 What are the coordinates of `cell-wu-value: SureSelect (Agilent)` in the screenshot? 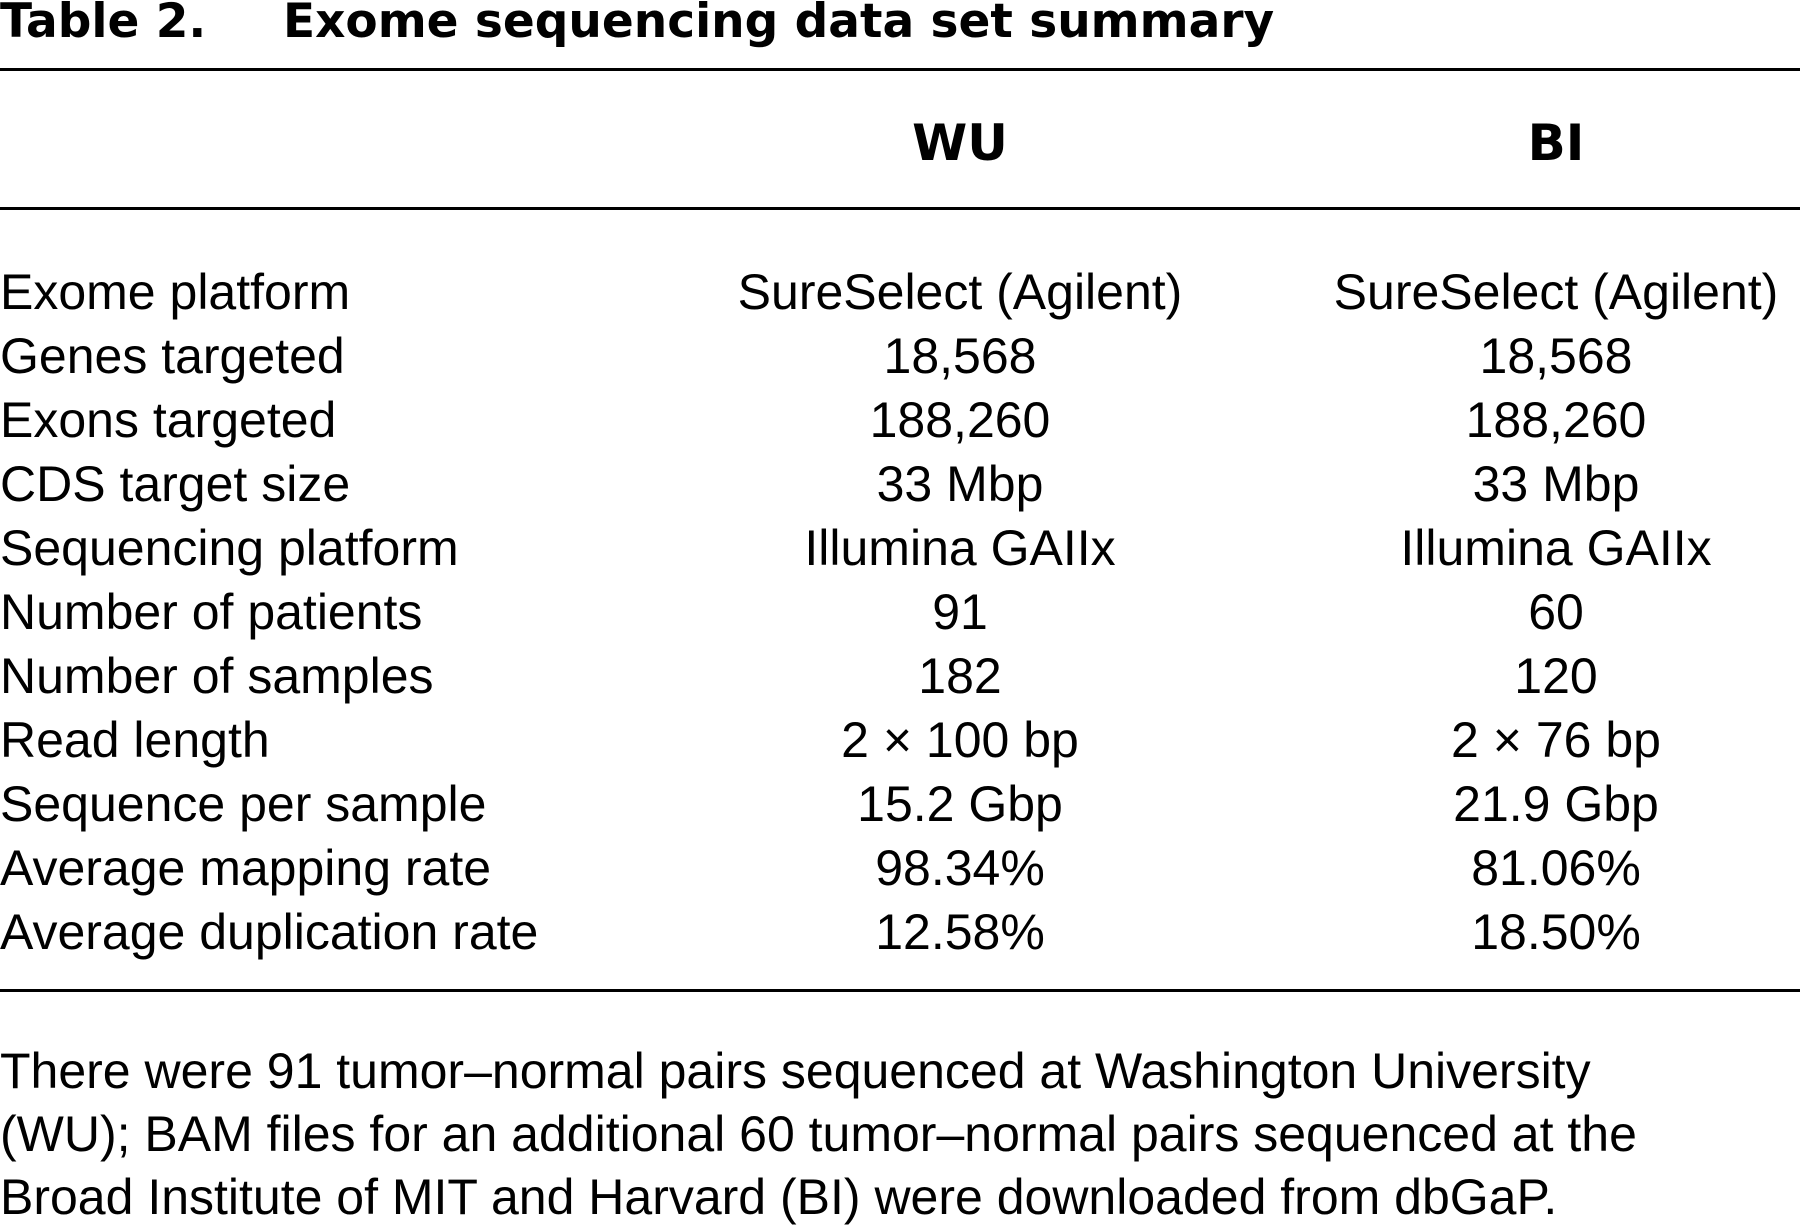 It's located at (960, 292).